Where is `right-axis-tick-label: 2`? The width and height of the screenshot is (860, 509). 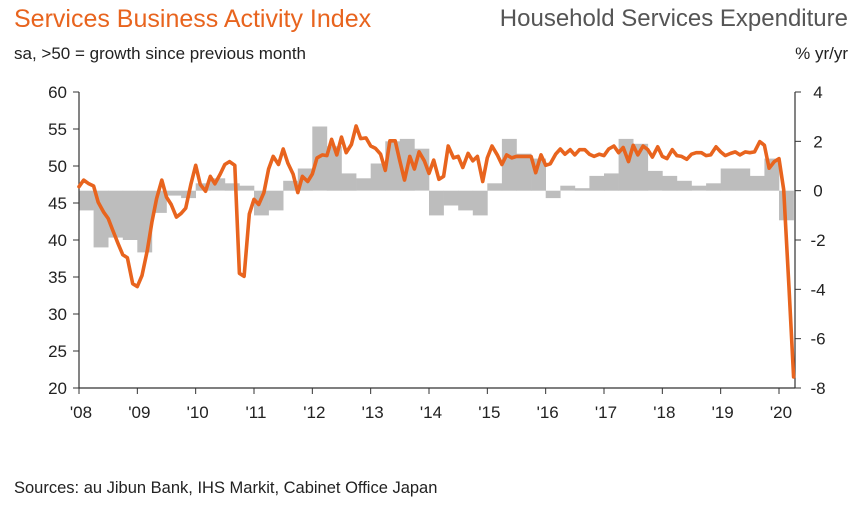 right-axis-tick-label: 2 is located at coordinates (817, 141).